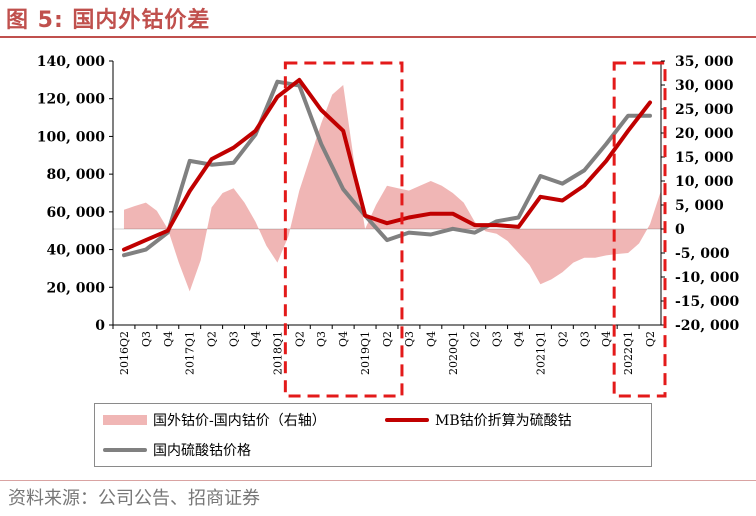 The height and width of the screenshot is (516, 756). What do you see at coordinates (702, 254) in the screenshot?
I see `right-tick-label: -5, 000` at bounding box center [702, 254].